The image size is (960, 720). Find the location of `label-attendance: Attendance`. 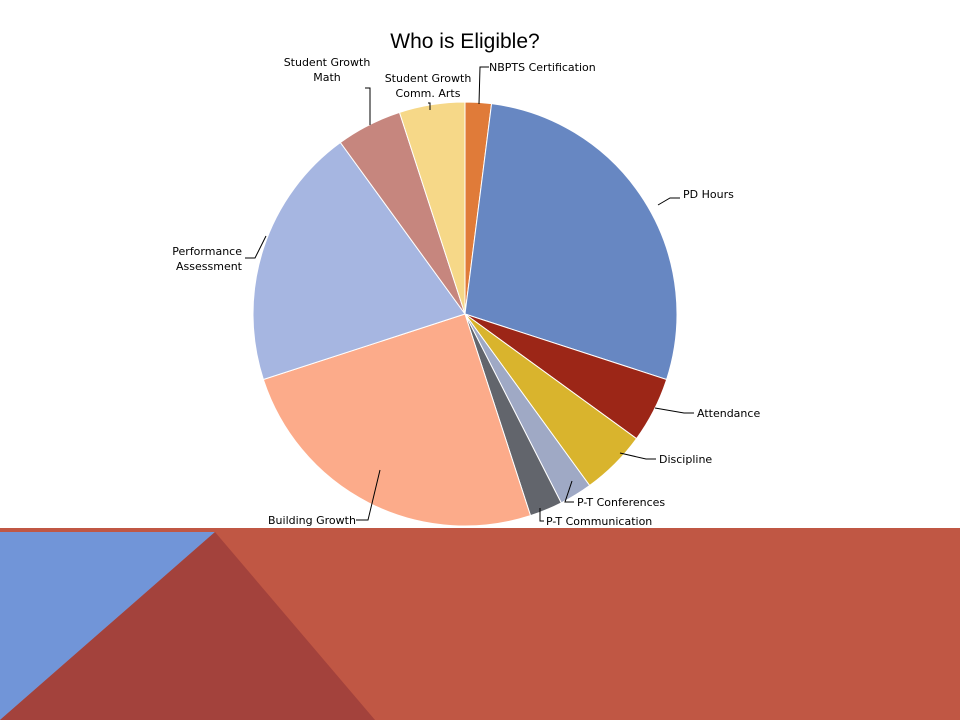

label-attendance: Attendance is located at coordinates (728, 413).